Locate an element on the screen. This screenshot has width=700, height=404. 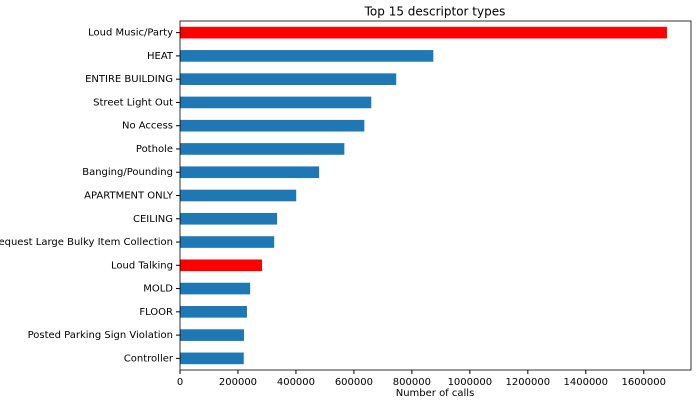
y-tick-label: Banging/Pounding is located at coordinates (127, 172).